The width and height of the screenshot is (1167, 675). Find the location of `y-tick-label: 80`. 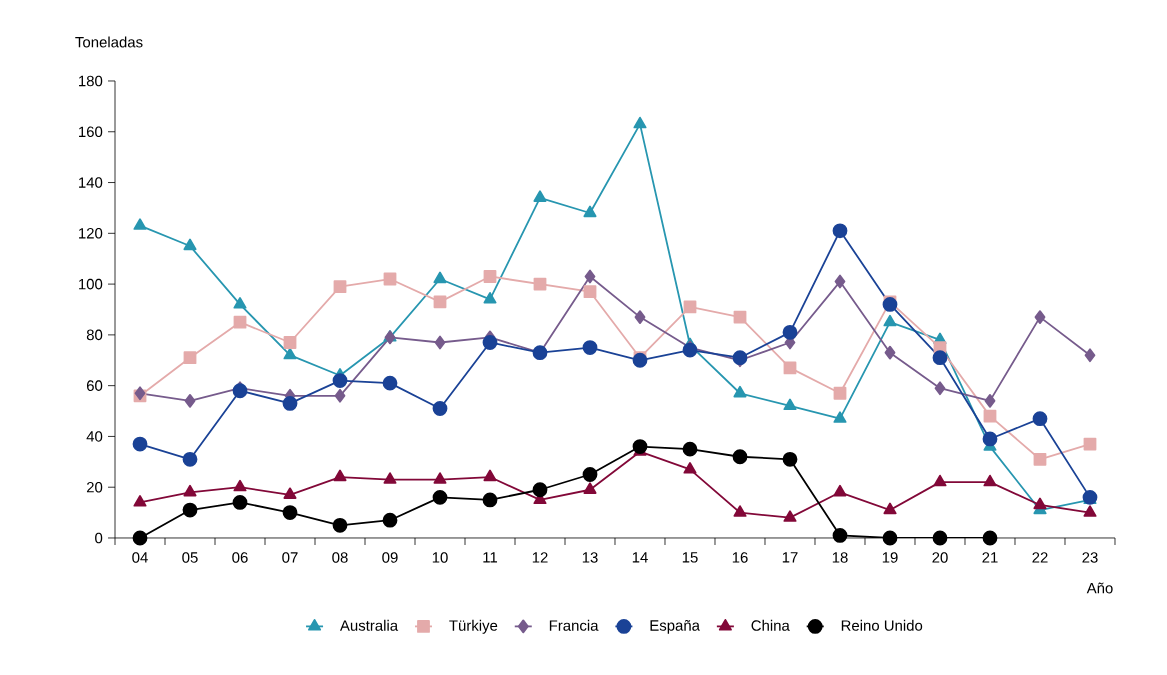

y-tick-label: 80 is located at coordinates (94, 335).